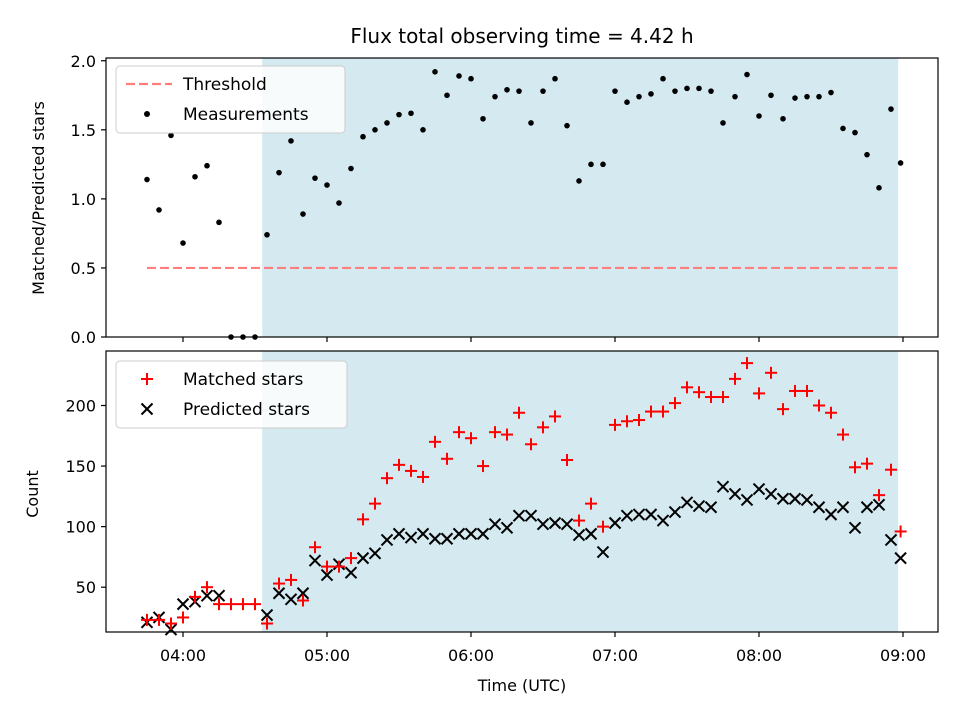  I want to click on y-tick-label: 0.5, so click(83, 268).